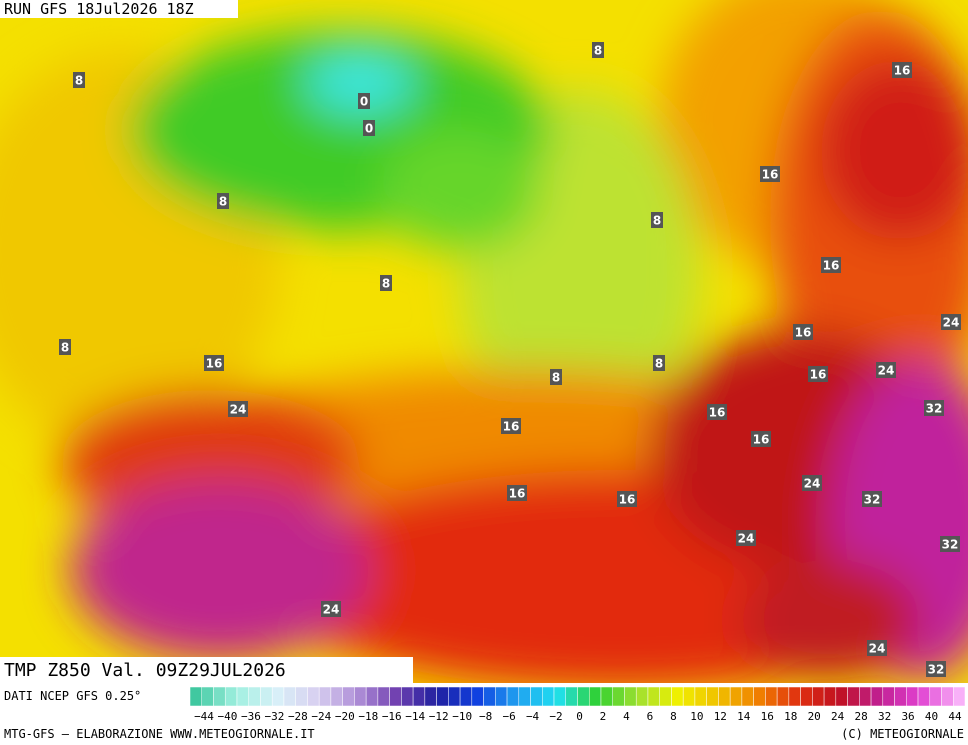 This screenshot has width=968, height=745. I want to click on colorbar-label: 44, so click(955, 716).